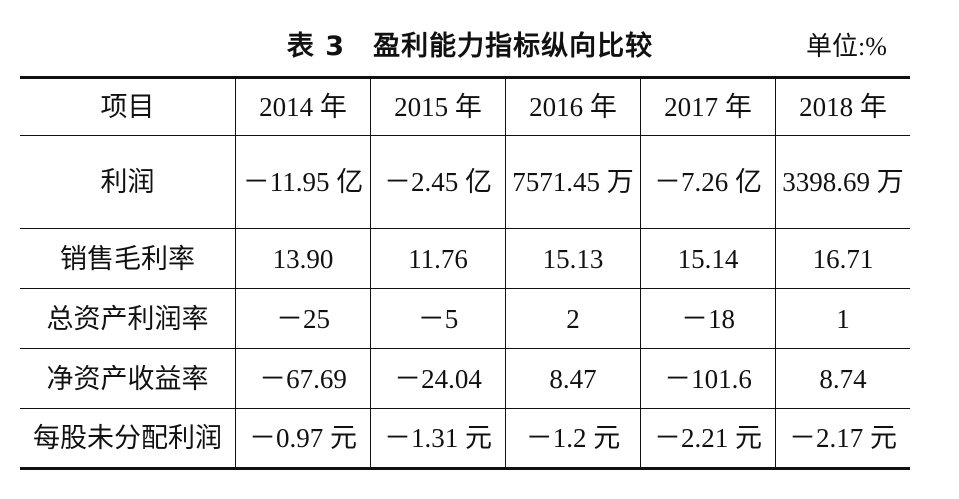 The width and height of the screenshot is (959, 499). What do you see at coordinates (573, 182) in the screenshot?
I see `value-cell: 7571.45 万` at bounding box center [573, 182].